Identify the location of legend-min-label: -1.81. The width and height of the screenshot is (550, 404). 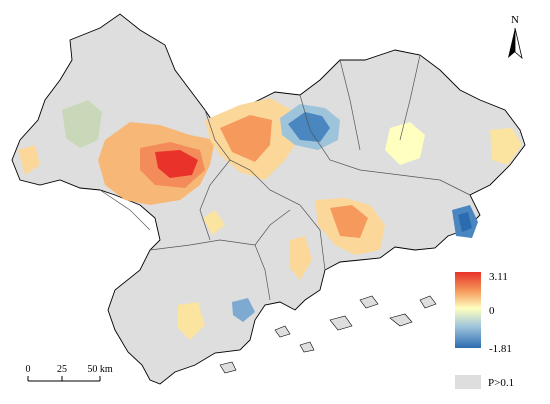
(500, 349).